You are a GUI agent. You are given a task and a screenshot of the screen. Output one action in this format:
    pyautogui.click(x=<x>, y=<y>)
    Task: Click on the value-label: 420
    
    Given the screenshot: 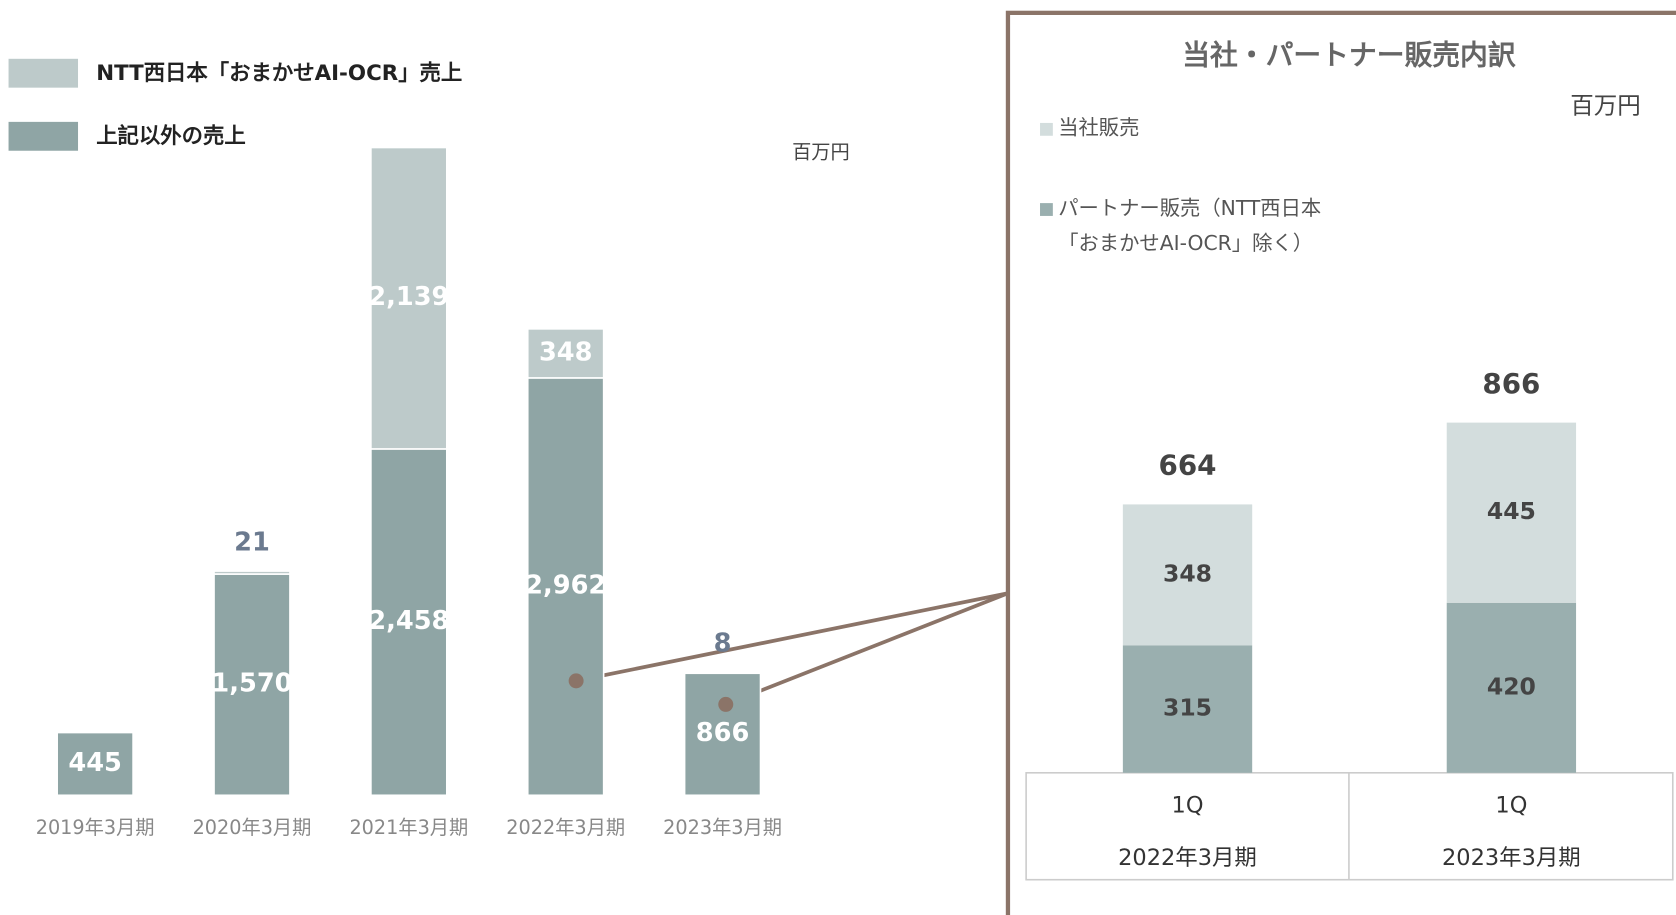 What is the action you would take?
    pyautogui.click(x=1511, y=686)
    